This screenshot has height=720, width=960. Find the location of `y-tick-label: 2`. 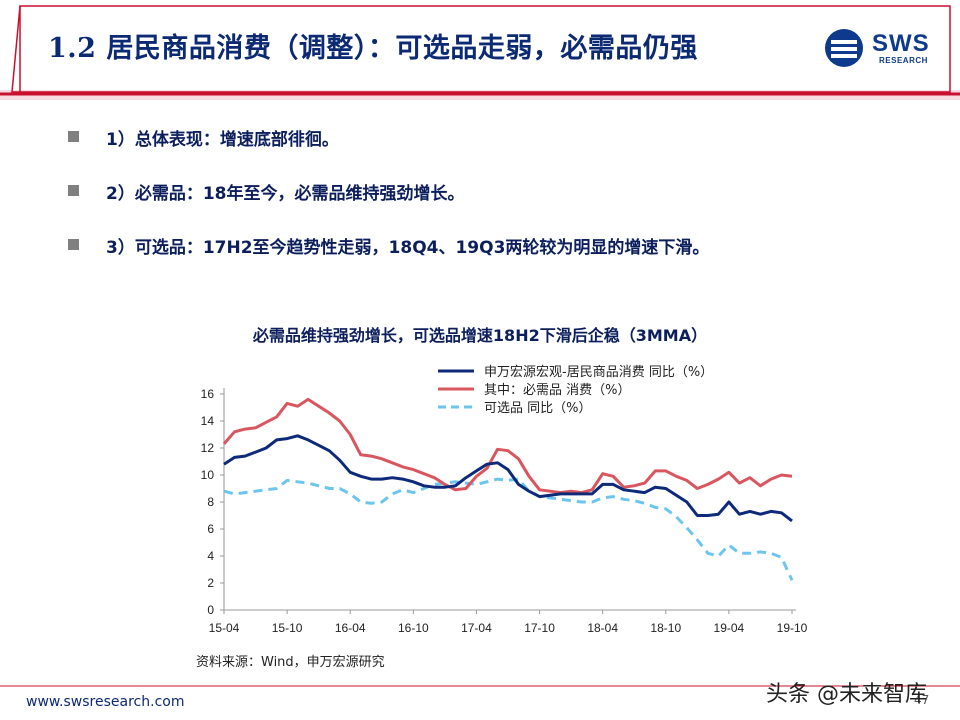

y-tick-label: 2 is located at coordinates (210, 583).